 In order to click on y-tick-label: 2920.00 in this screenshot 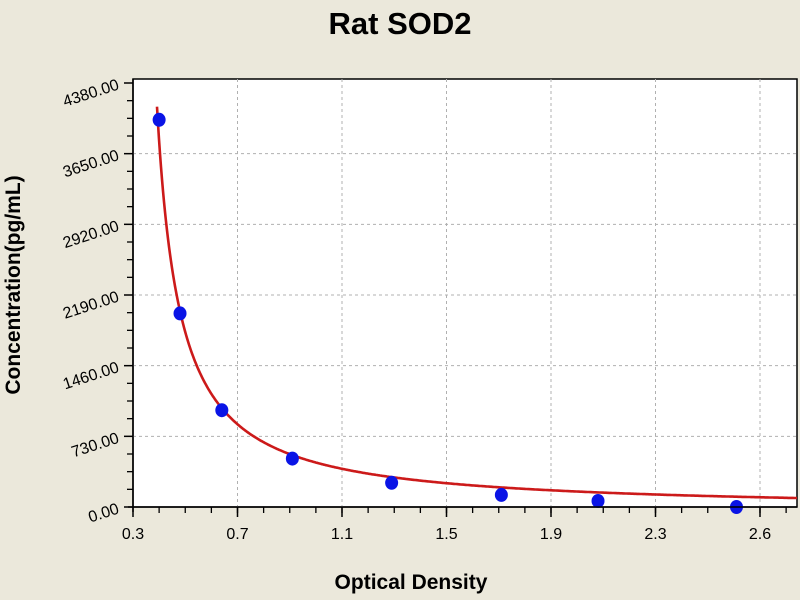, I will do `click(91, 235)`.